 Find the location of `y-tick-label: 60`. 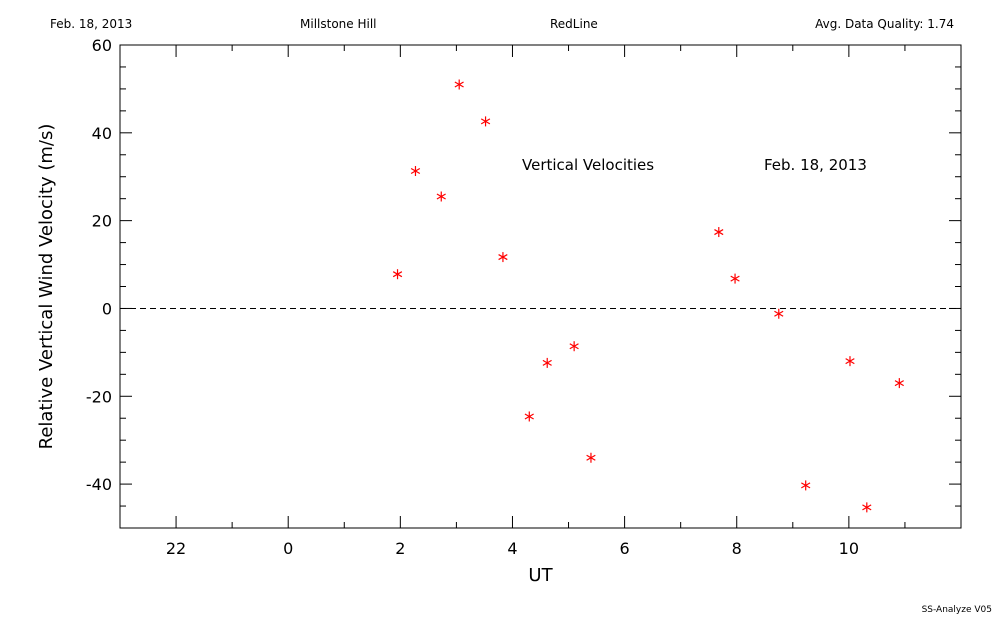

y-tick-label: 60 is located at coordinates (102, 45).